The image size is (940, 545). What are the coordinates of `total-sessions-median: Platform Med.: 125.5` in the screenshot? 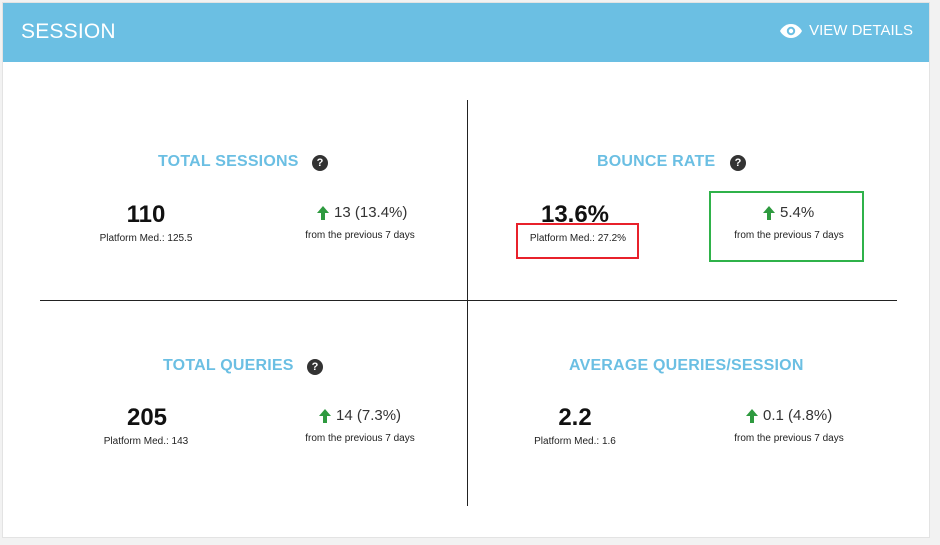 It's located at (146, 238).